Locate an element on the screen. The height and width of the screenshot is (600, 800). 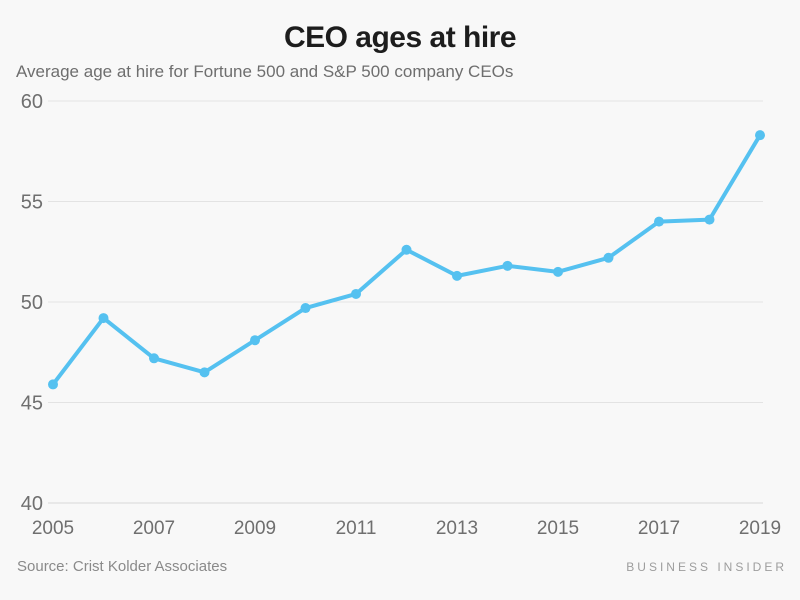
data-point-2005 is located at coordinates (53, 384).